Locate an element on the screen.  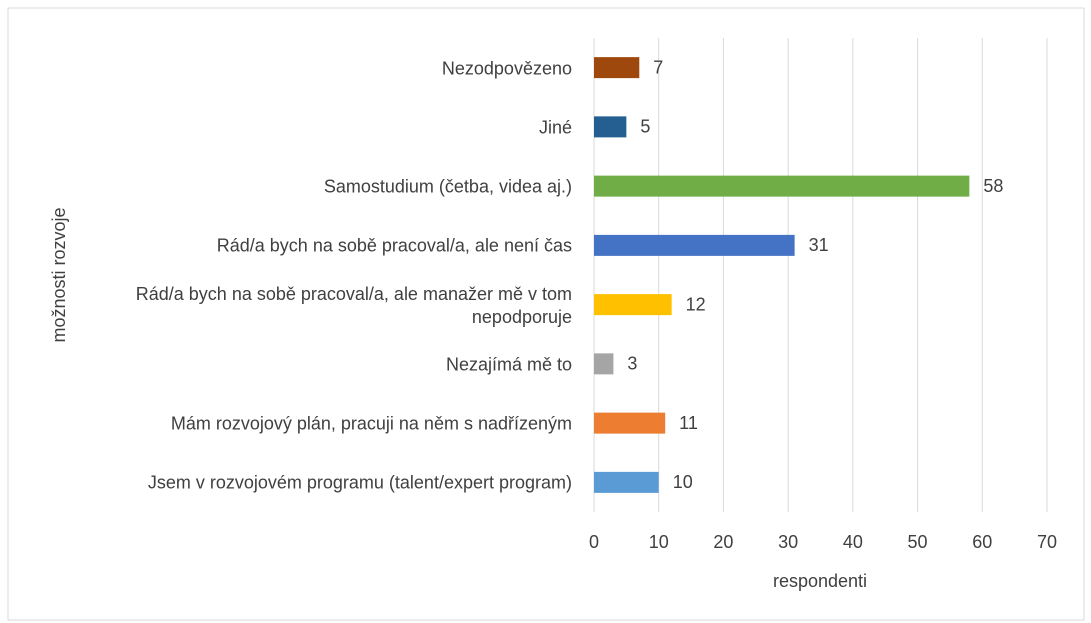
x-tick-label: 50 is located at coordinates (918, 542).